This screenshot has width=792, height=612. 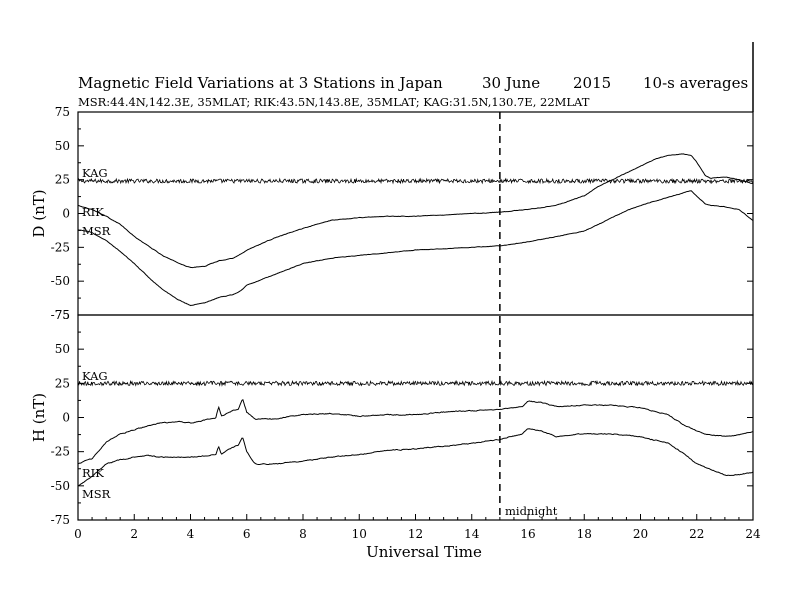 I want to click on x-tick-label: 12, so click(x=415, y=534).